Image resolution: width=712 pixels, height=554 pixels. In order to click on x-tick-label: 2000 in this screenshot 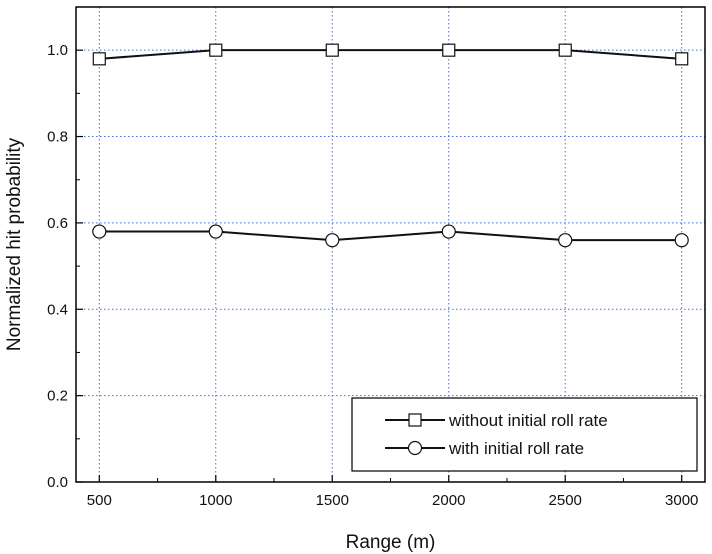, I will do `click(448, 500)`.